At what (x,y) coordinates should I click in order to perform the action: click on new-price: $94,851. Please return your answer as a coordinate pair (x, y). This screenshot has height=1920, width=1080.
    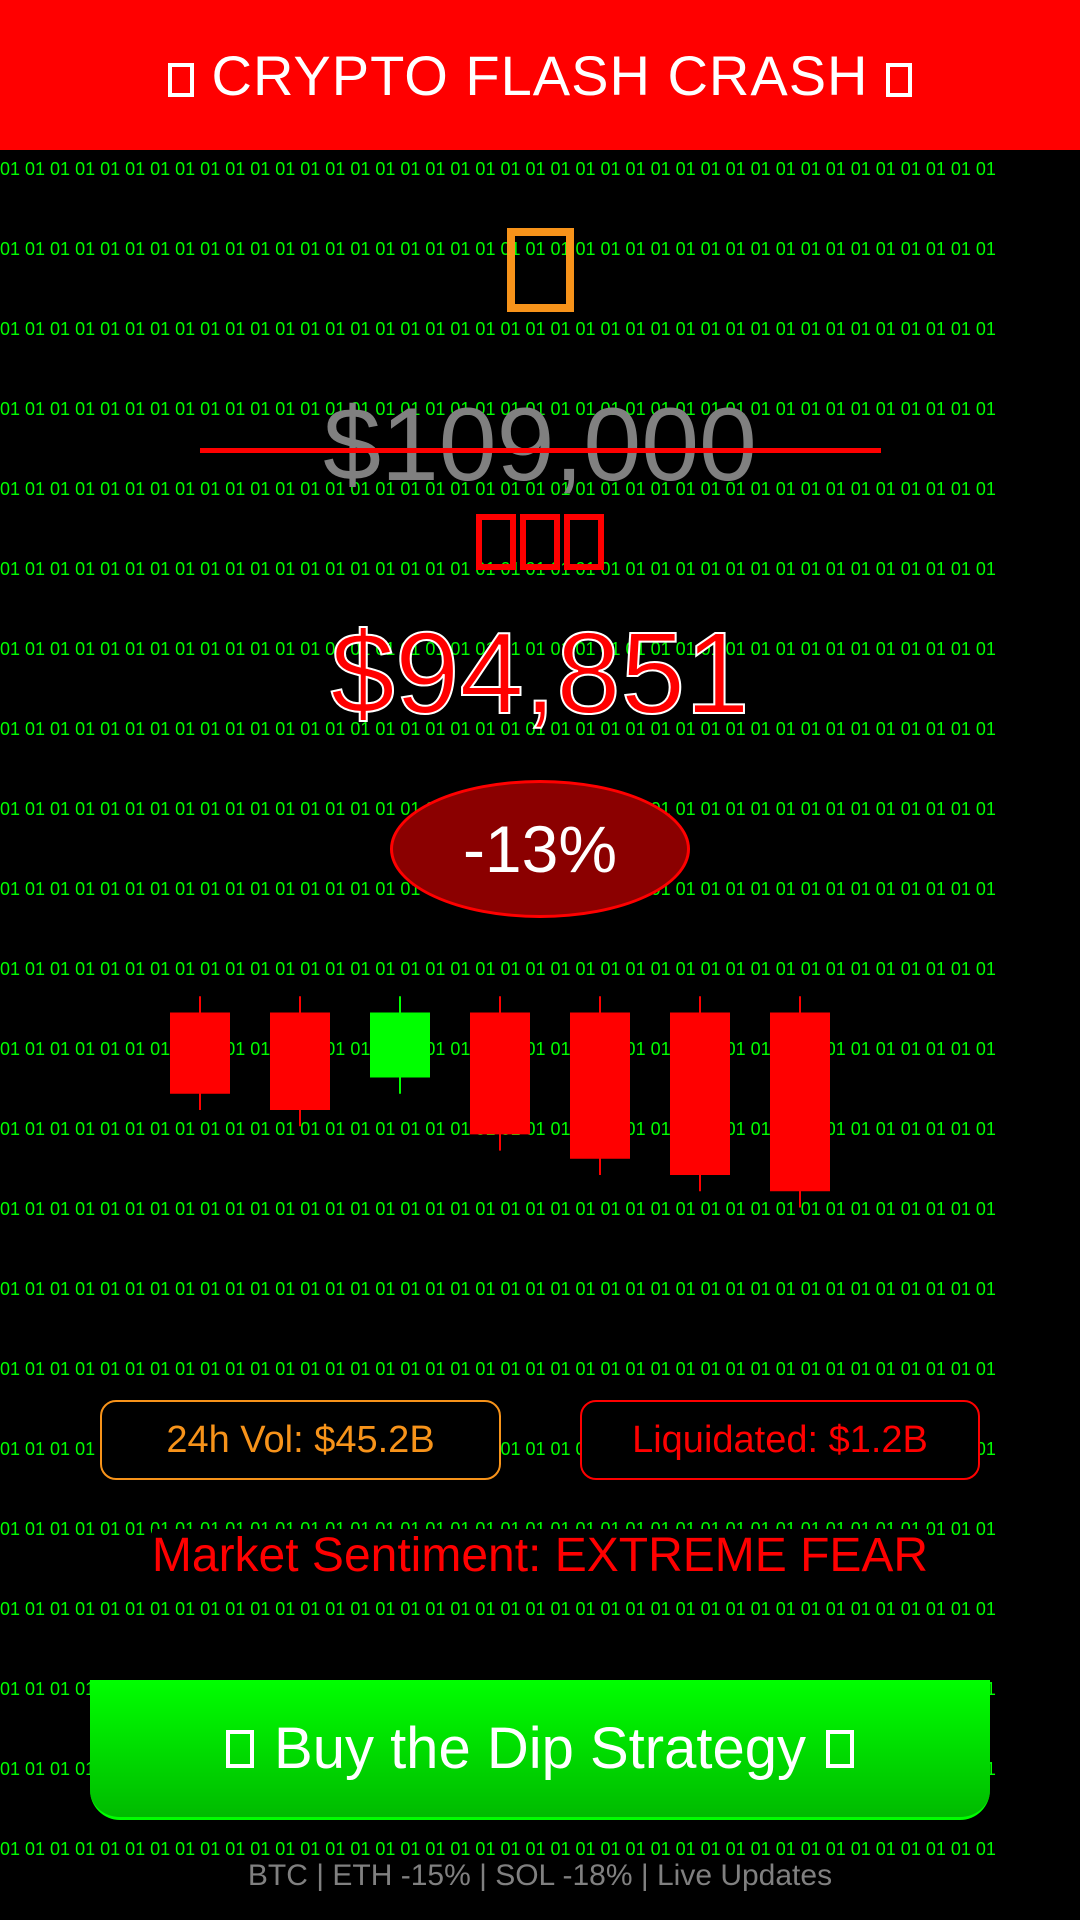
    Looking at the image, I should click on (539, 673).